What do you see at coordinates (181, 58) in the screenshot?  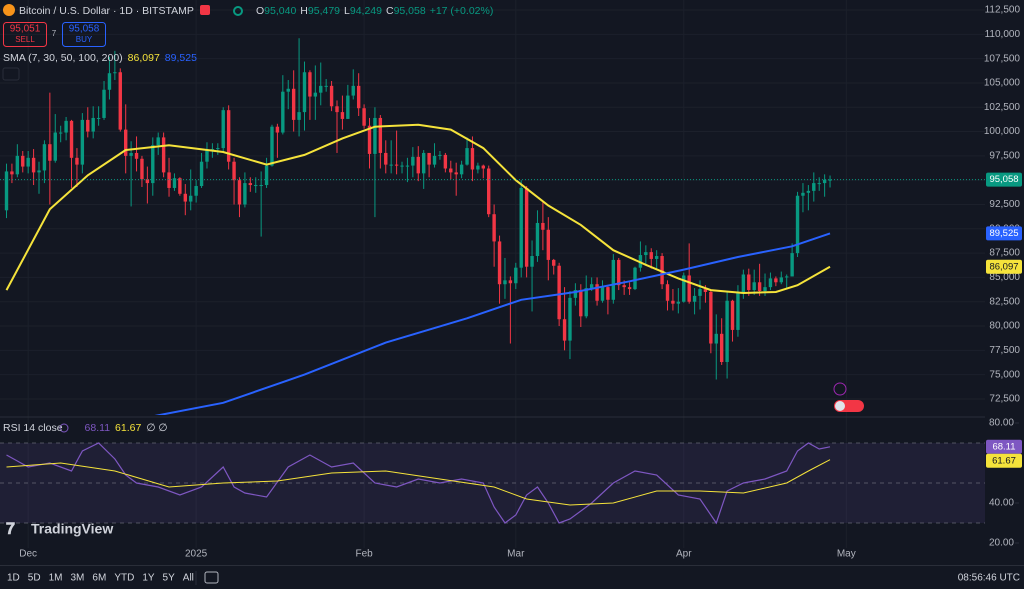 I see `sma-value: 89,525` at bounding box center [181, 58].